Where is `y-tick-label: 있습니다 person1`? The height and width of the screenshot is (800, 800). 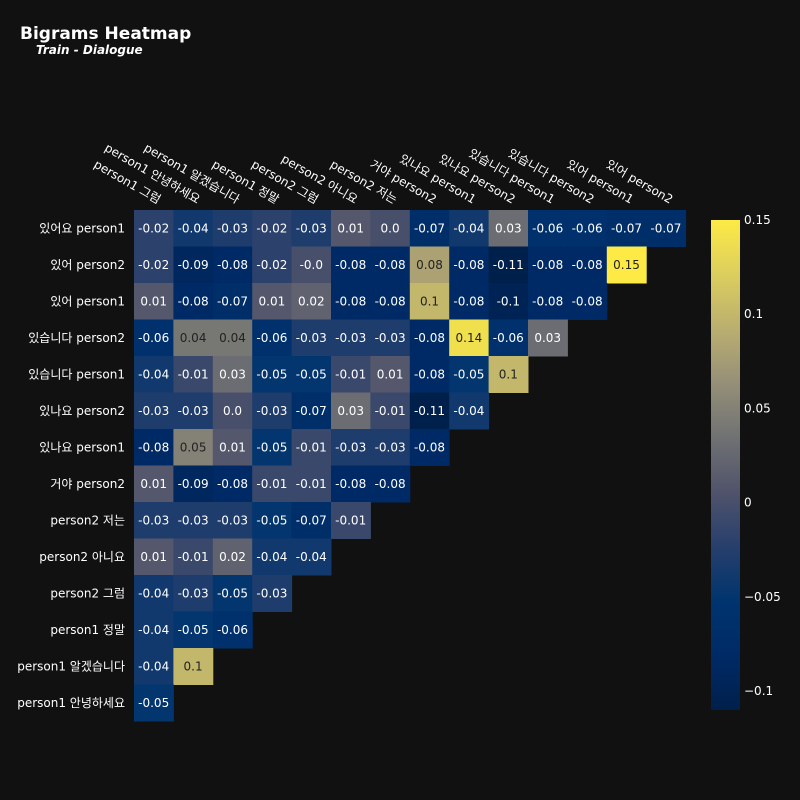
y-tick-label: 있습니다 person1 is located at coordinates (76, 374).